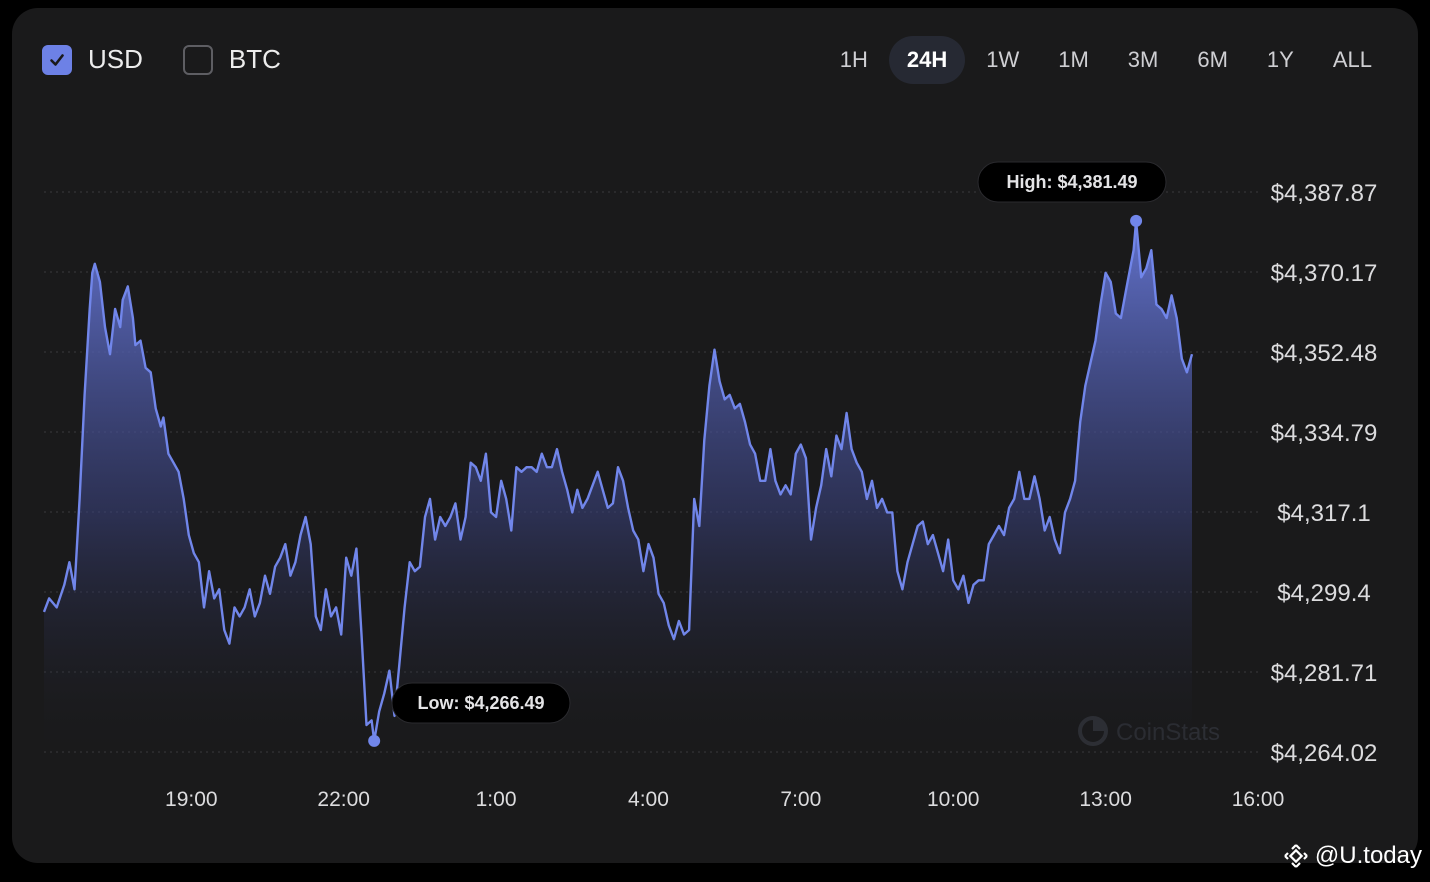 The height and width of the screenshot is (882, 1430). Describe the element at coordinates (1324, 673) in the screenshot. I see `y-tick-label: $4,281.71` at that location.